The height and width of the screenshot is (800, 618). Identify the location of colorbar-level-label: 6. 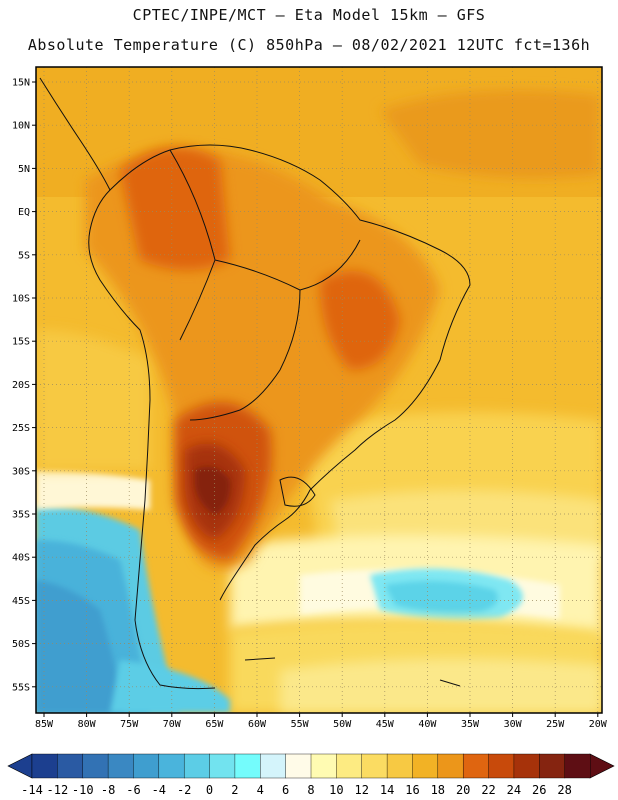
(285, 790).